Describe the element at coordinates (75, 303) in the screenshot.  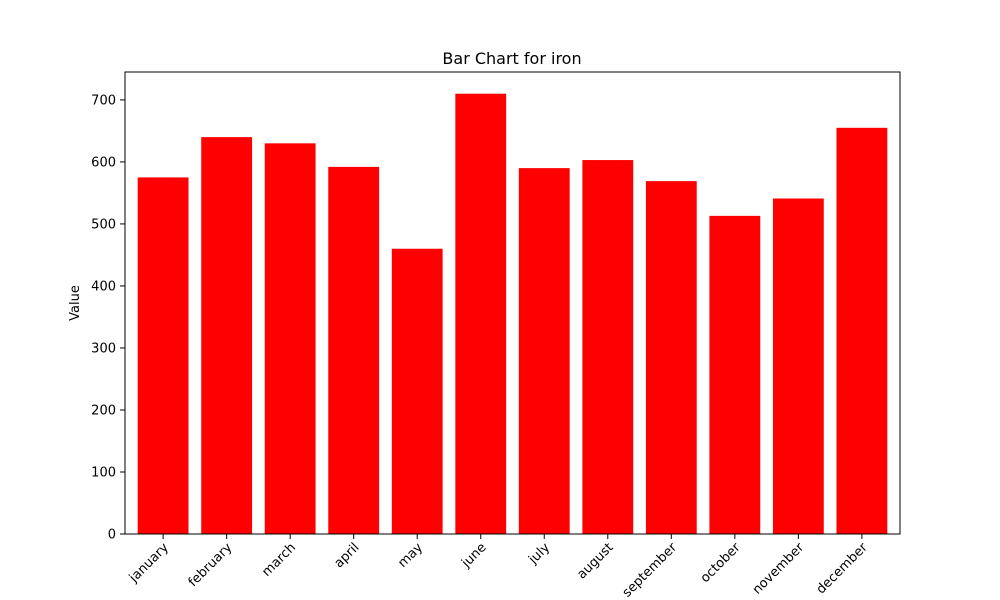
I see `y-axis-label: Value` at that location.